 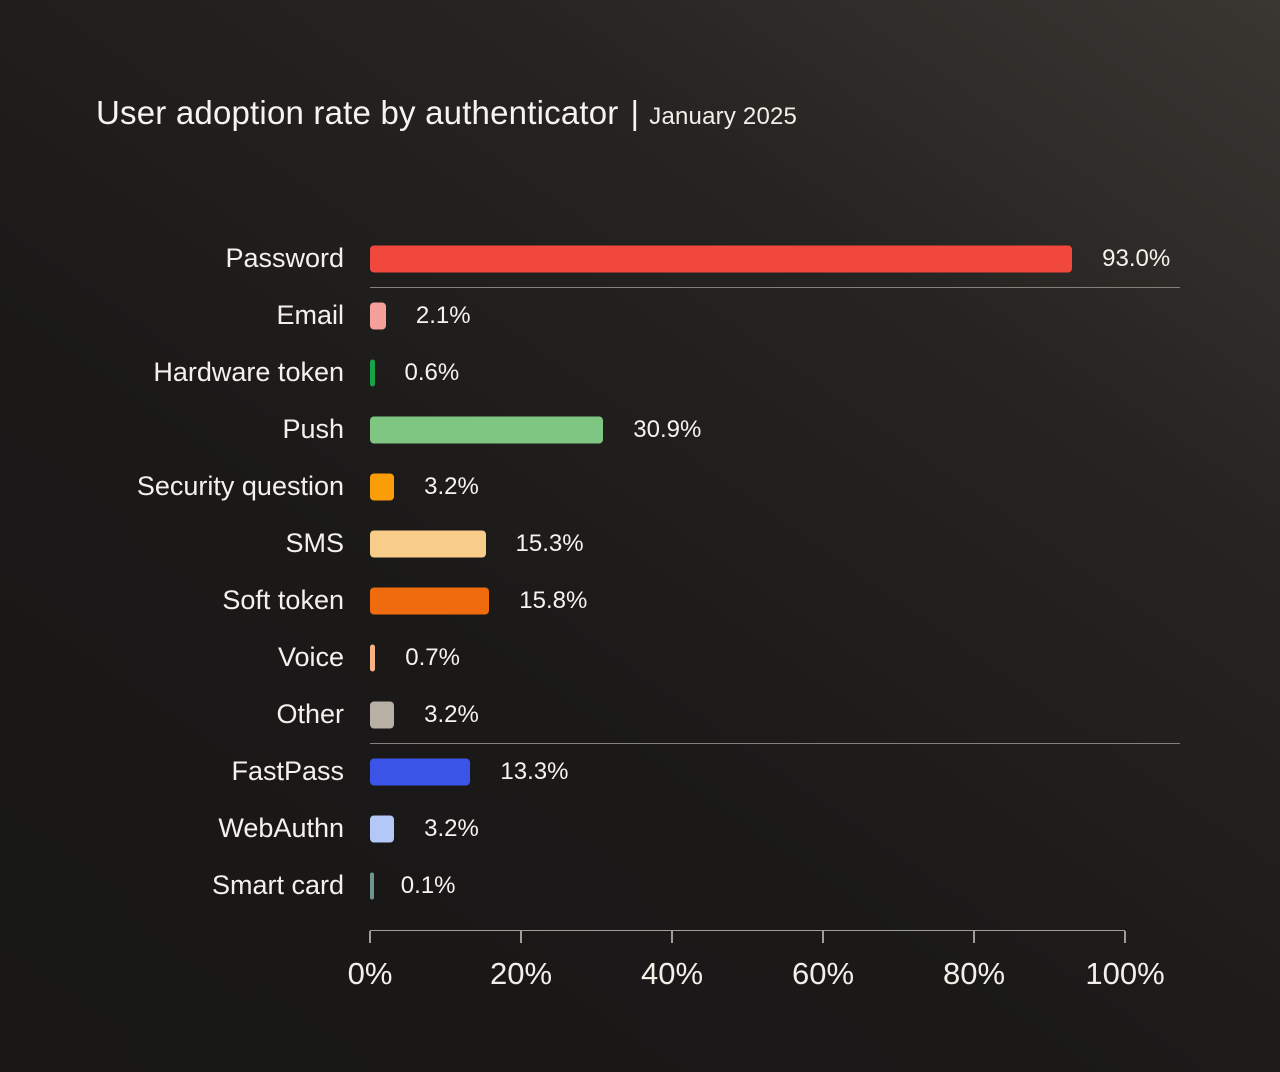 What do you see at coordinates (747, 771) in the screenshot?
I see `bar-area: 13.3%` at bounding box center [747, 771].